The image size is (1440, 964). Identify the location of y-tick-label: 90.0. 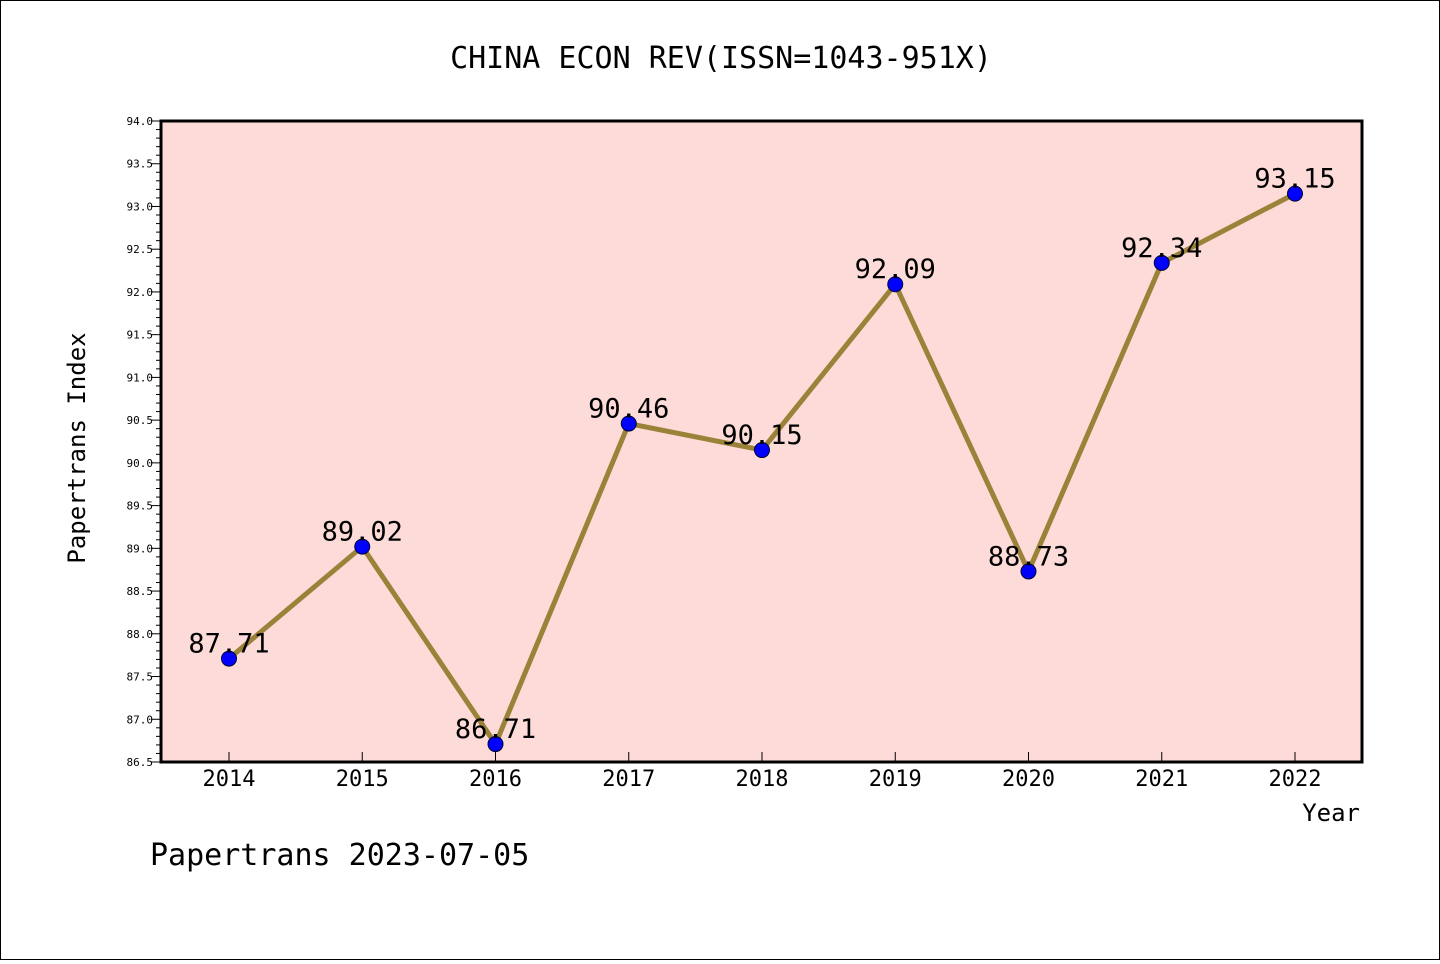
(140, 463).